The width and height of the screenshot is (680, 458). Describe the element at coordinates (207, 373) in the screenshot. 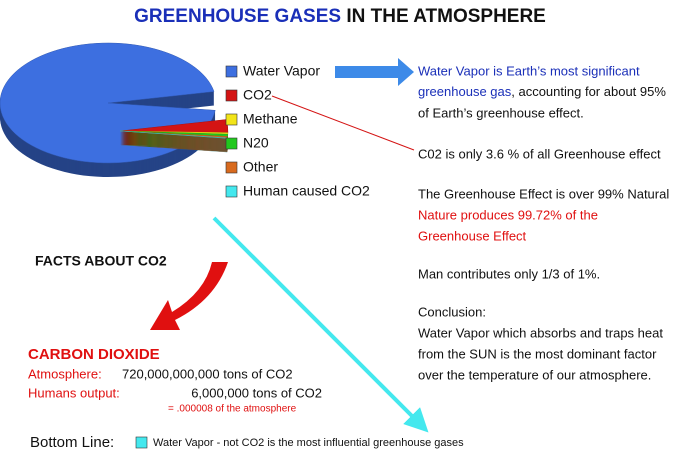

I see `value: 720,000,000,000 tons of CO2` at that location.